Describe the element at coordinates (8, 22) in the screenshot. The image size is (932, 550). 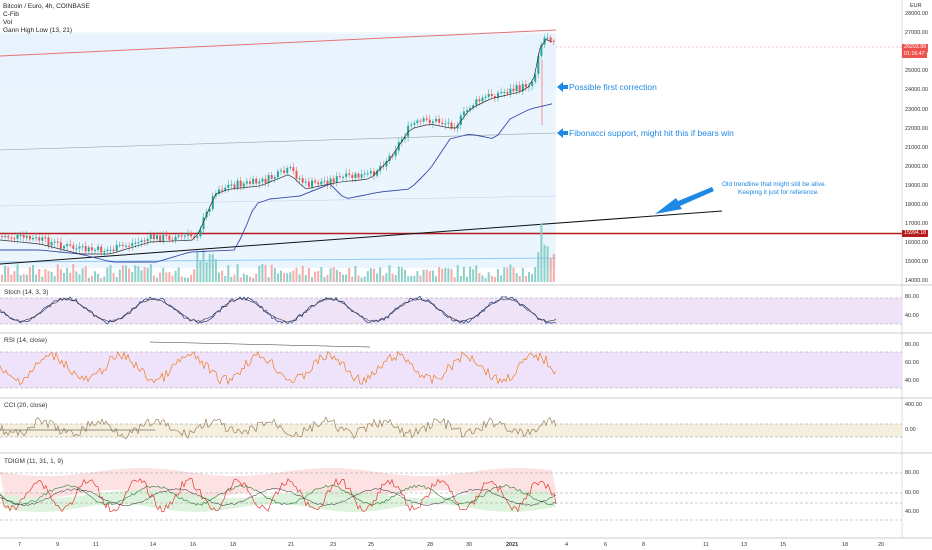
I see `indicator-vol: Vol` at that location.